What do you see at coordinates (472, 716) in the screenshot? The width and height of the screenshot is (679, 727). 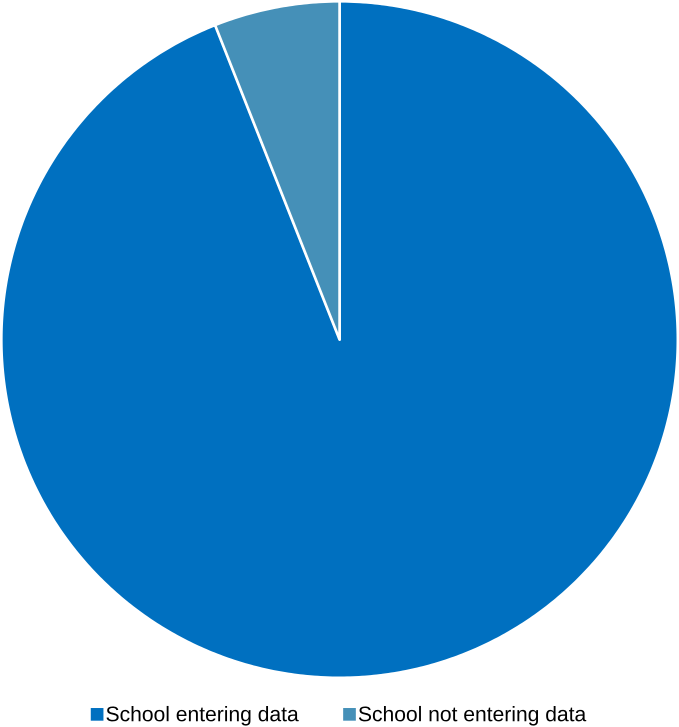 I see `legend-label: School not entering data` at bounding box center [472, 716].